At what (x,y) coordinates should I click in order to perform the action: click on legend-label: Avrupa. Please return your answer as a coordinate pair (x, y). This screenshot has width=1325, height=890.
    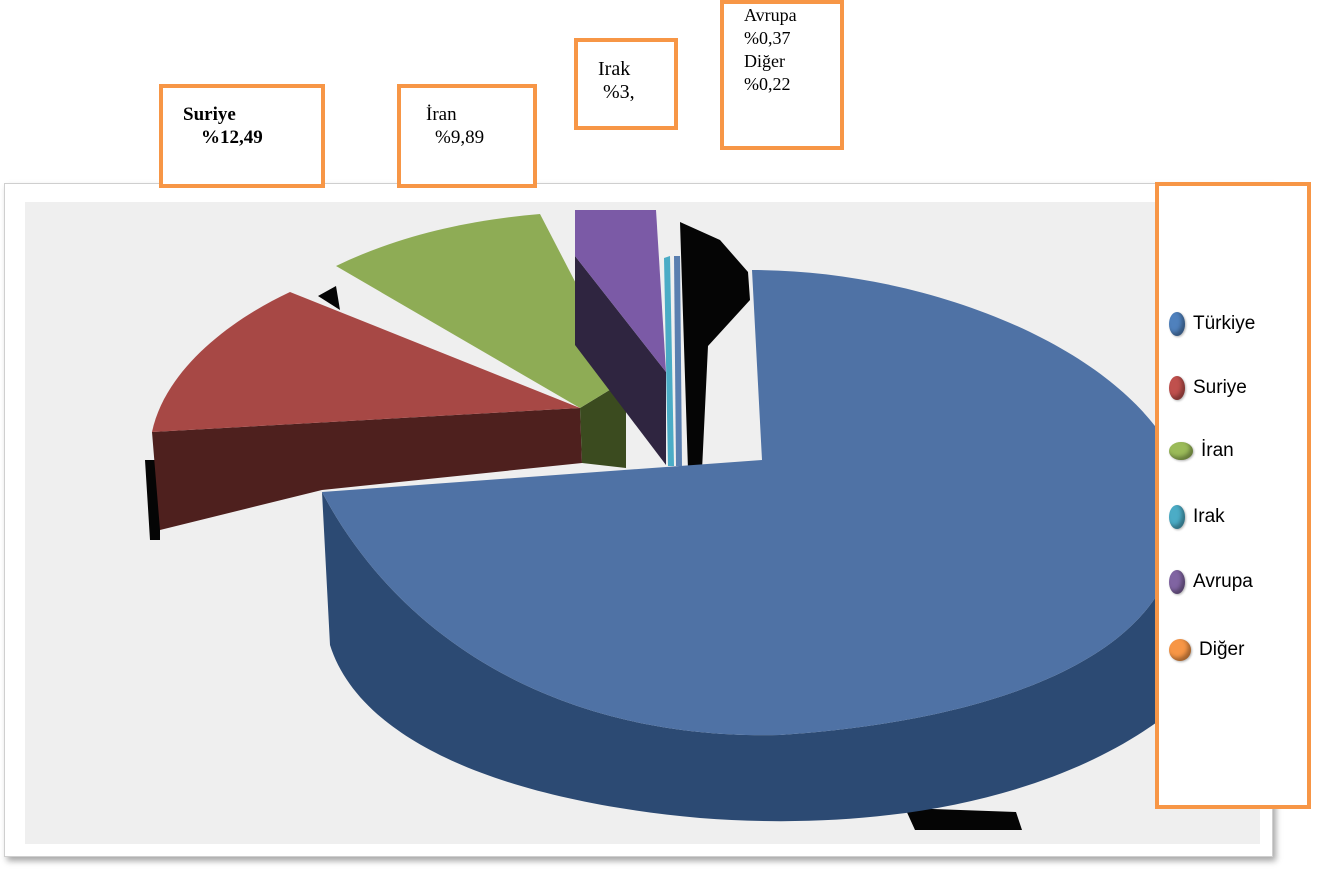
    Looking at the image, I should click on (1223, 581).